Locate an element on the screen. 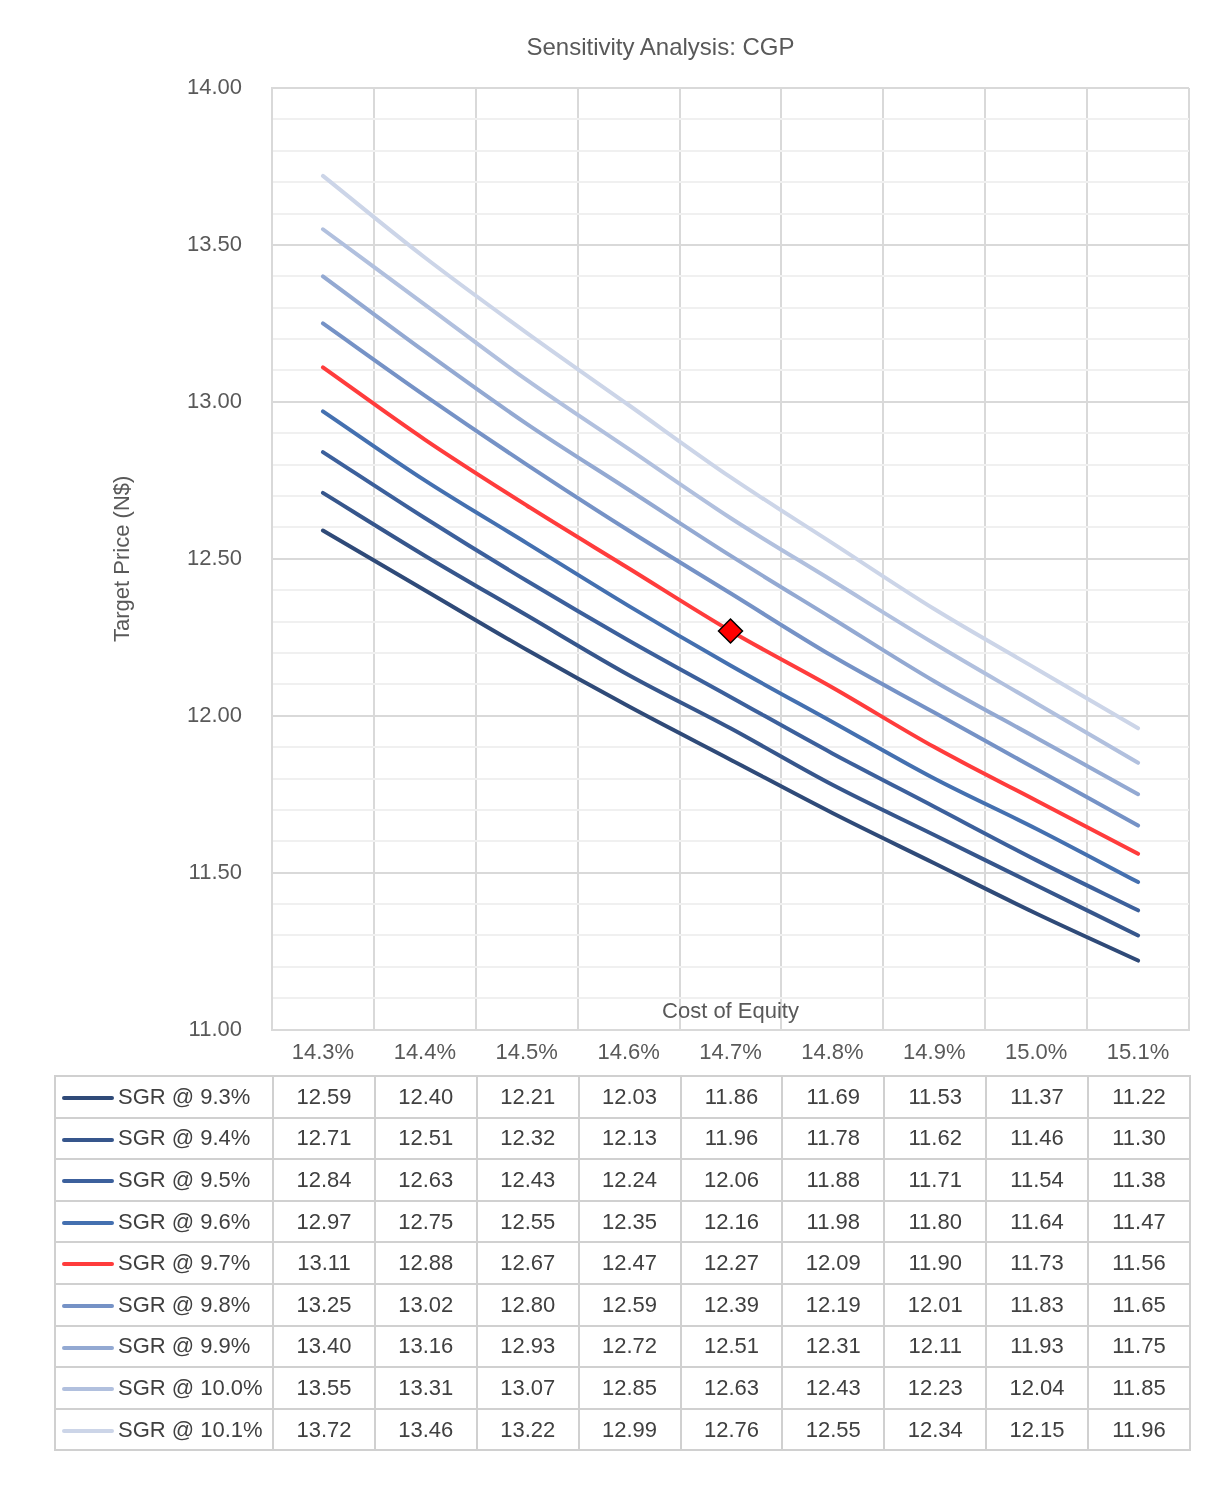 The image size is (1211, 1512). data-label: 11.53 is located at coordinates (935, 1097).